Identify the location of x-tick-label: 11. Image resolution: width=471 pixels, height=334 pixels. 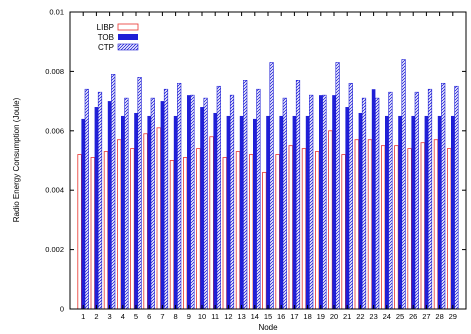
(215, 316).